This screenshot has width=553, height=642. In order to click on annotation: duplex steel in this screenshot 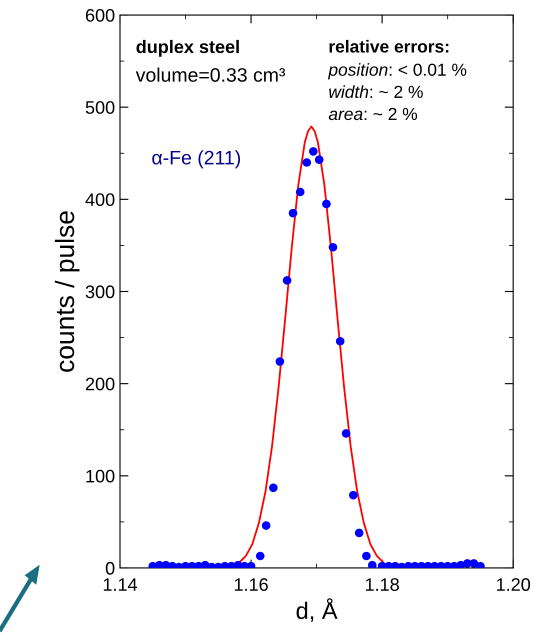, I will do `click(187, 48)`.